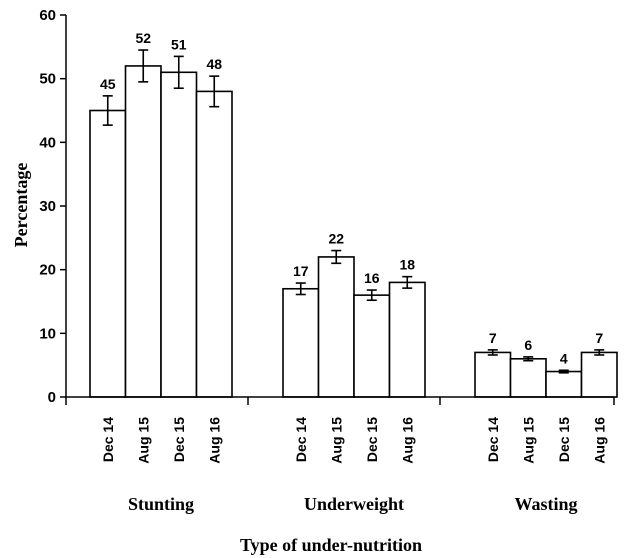  Describe the element at coordinates (108, 84) in the screenshot. I see `data-label: 45` at that location.